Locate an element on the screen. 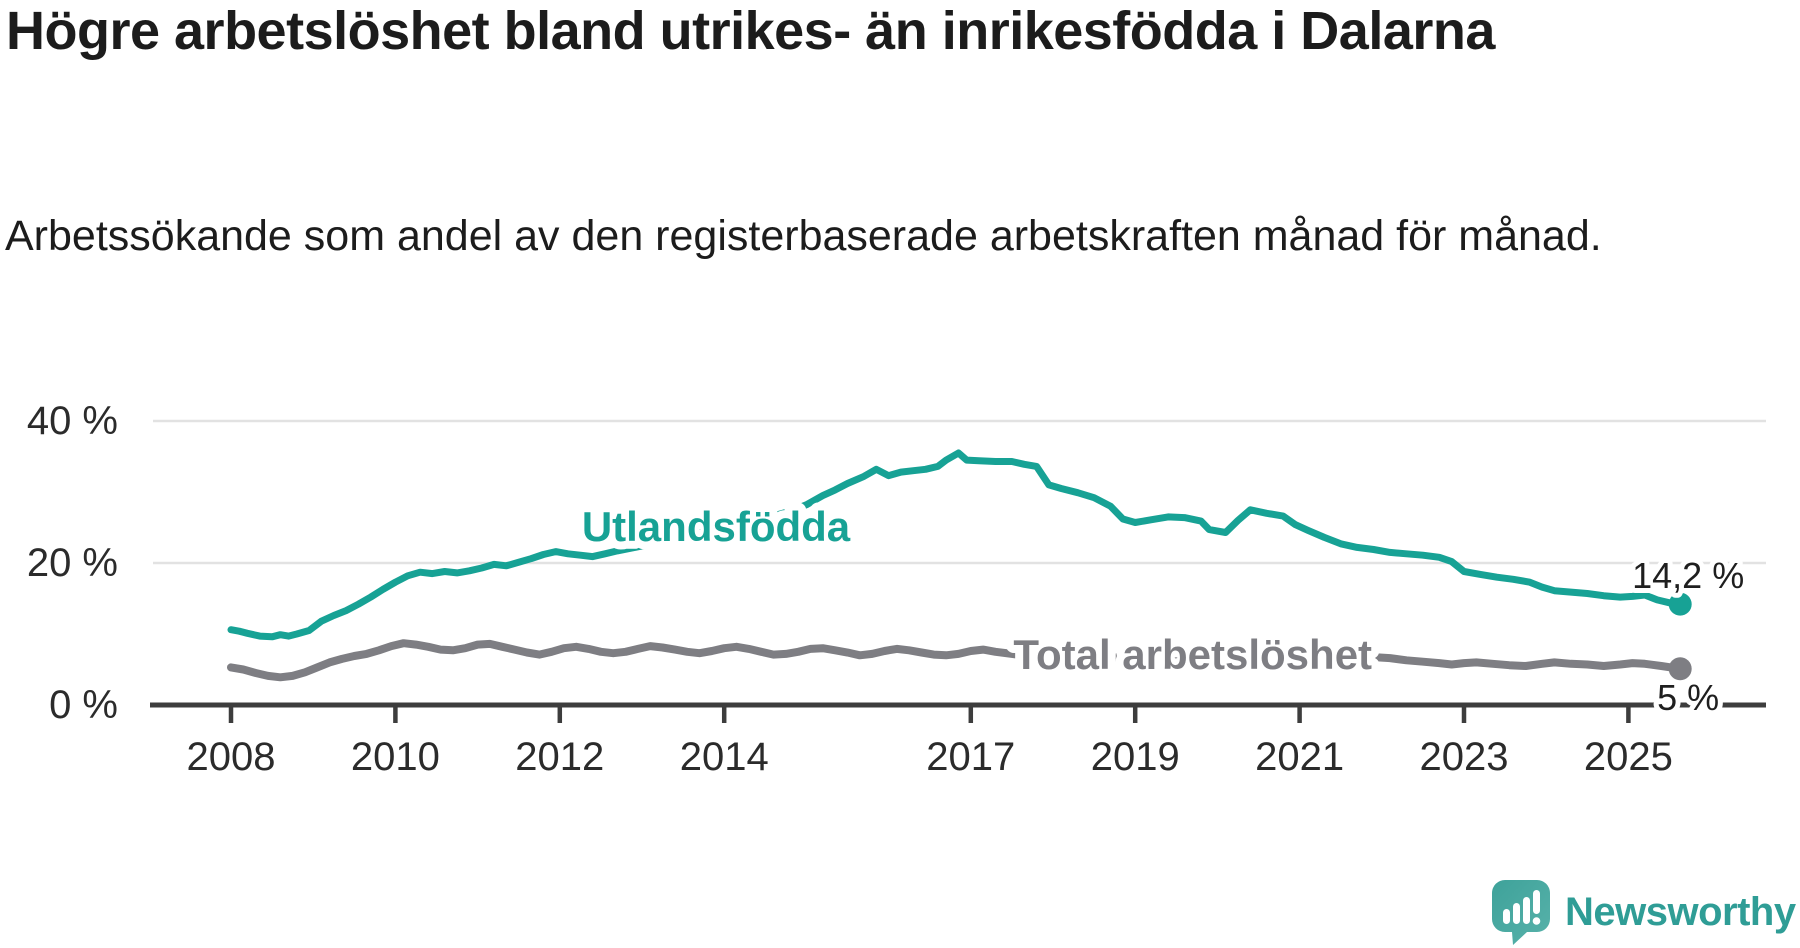 The height and width of the screenshot is (948, 1800). logo-bar-chart is located at coordinates (1516, 910).